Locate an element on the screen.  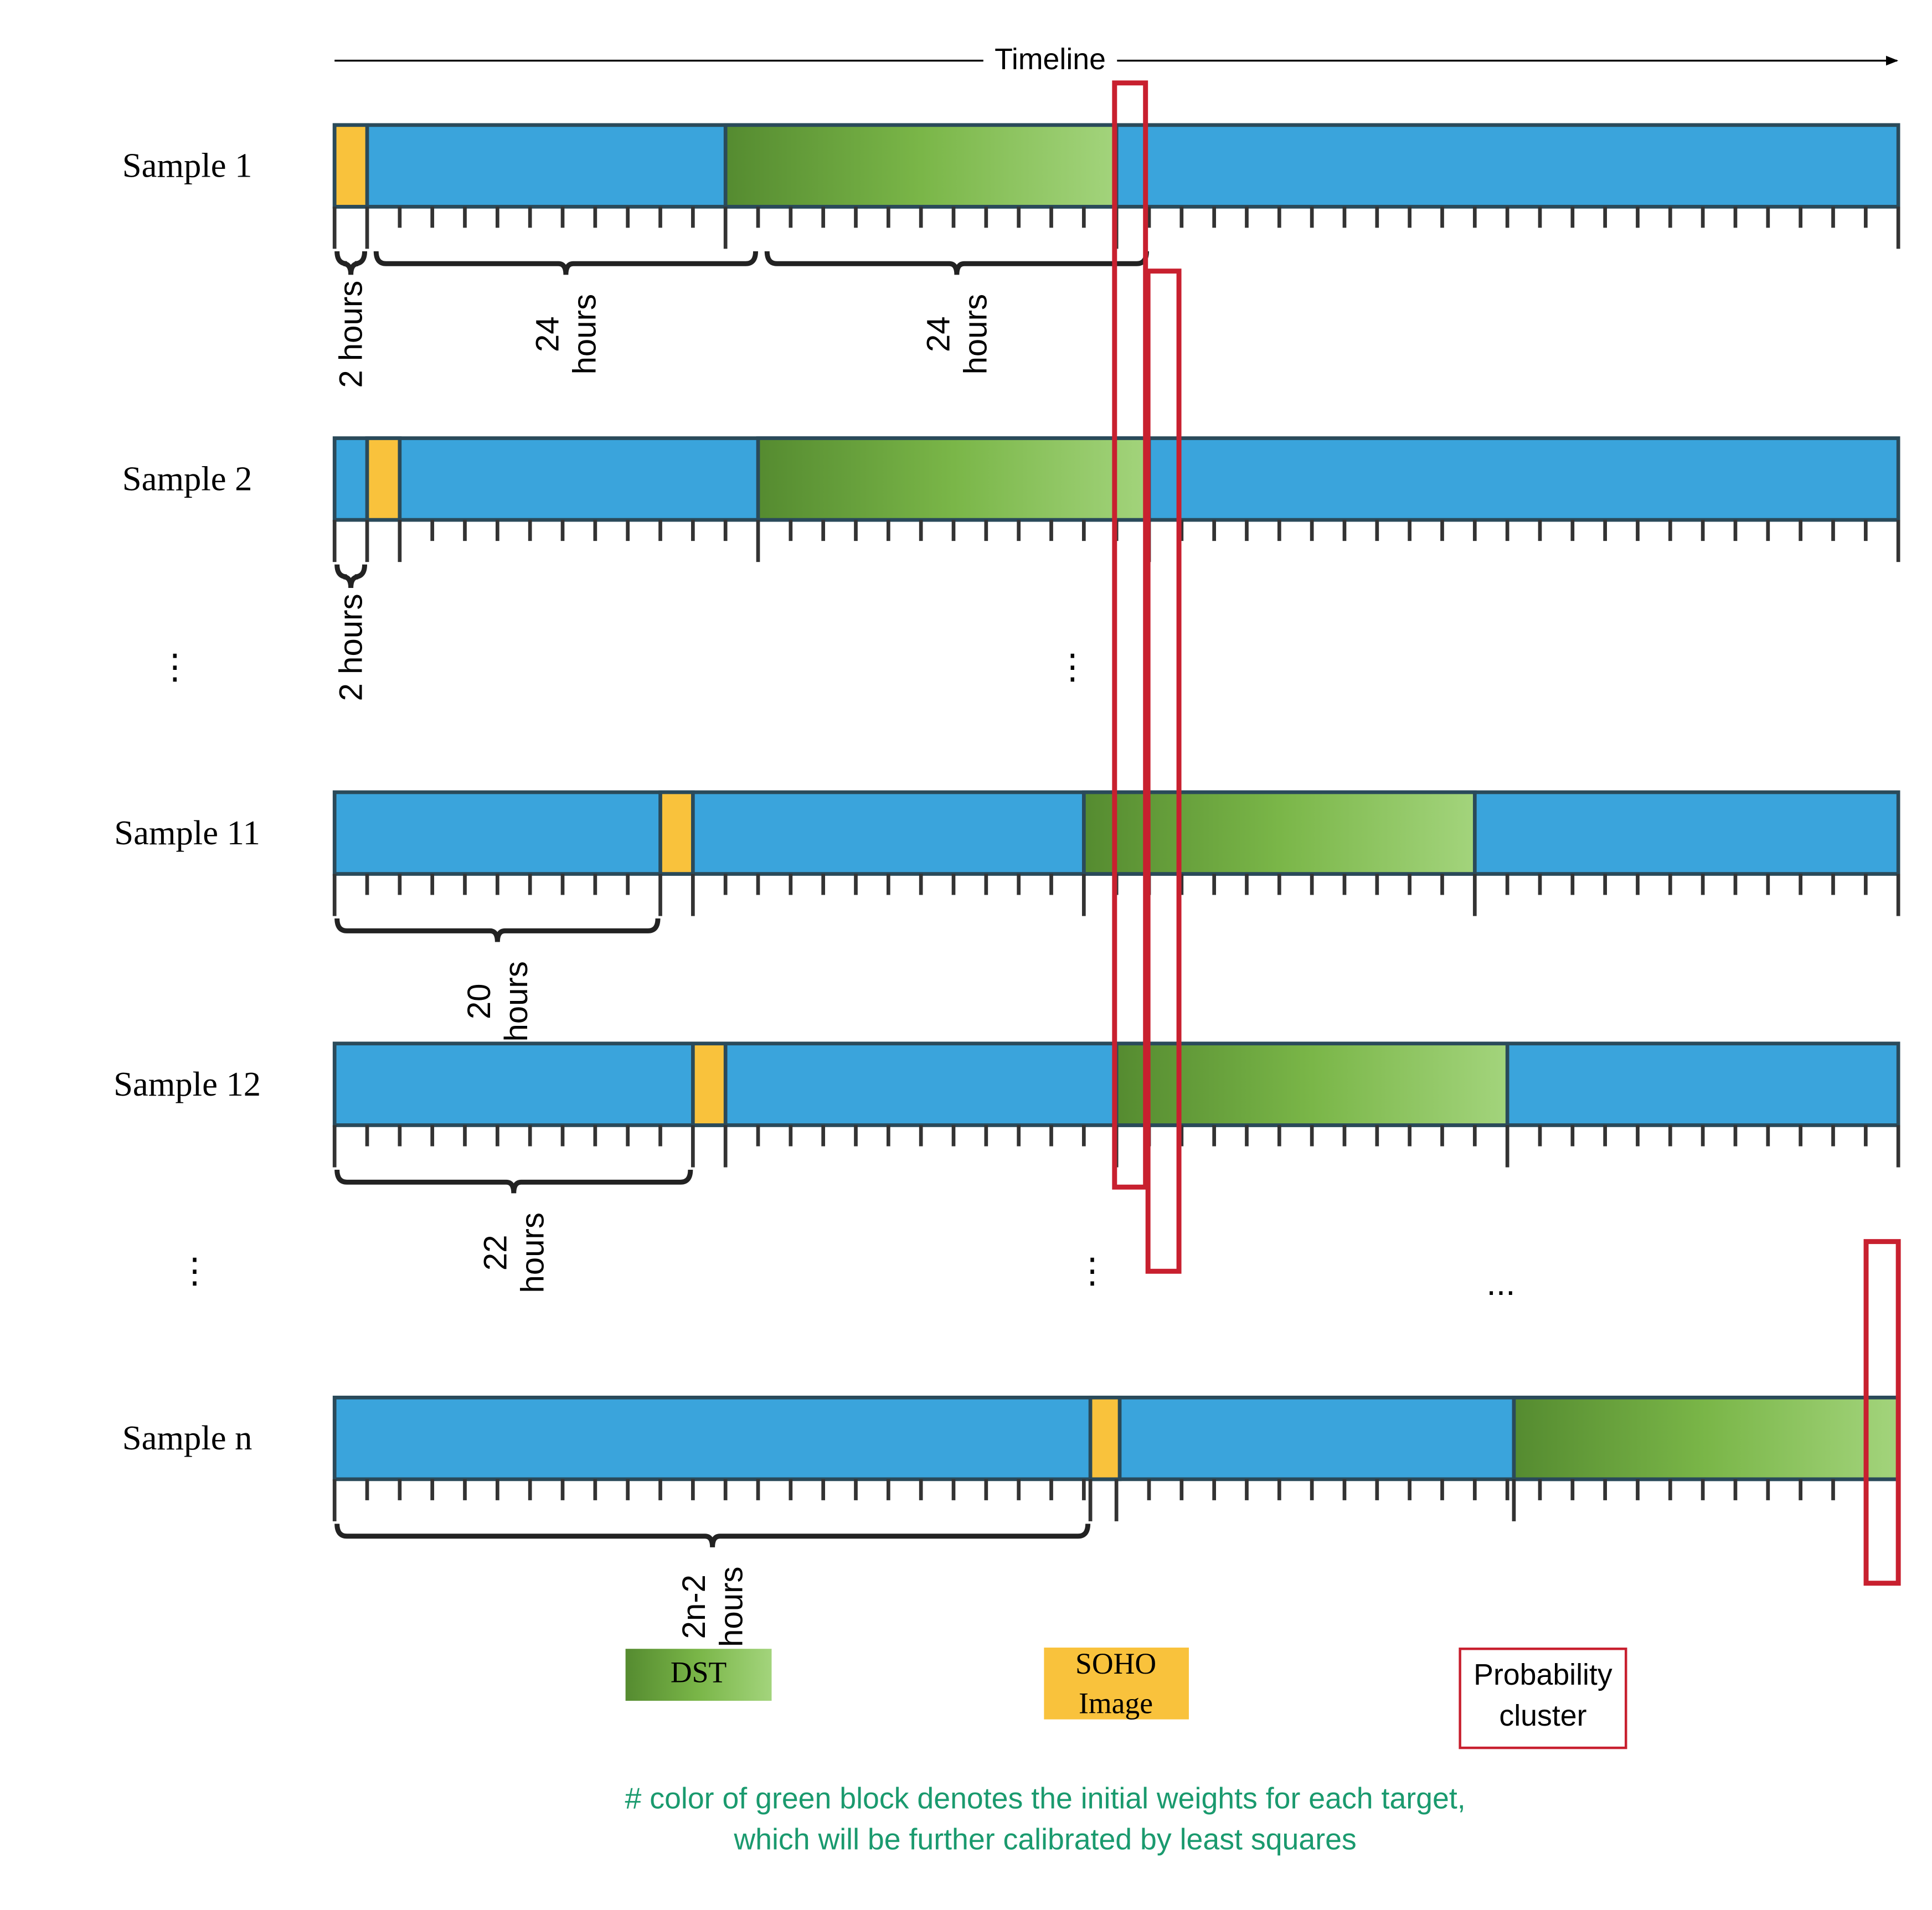
brace-group: 22hours is located at coordinates (513, 1231).